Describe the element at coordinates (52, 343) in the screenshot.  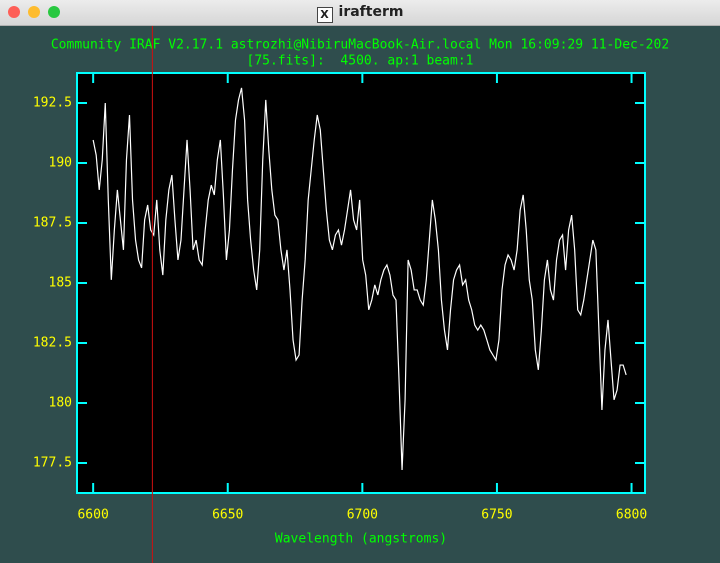
I see `y-tick-label: 182.5` at that location.